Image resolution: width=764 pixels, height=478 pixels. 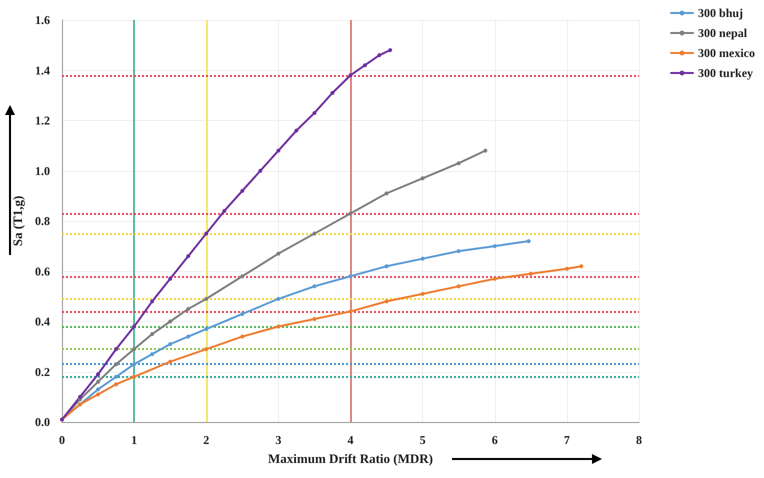 What do you see at coordinates (278, 440) in the screenshot?
I see `x-tick-label: 3` at bounding box center [278, 440].